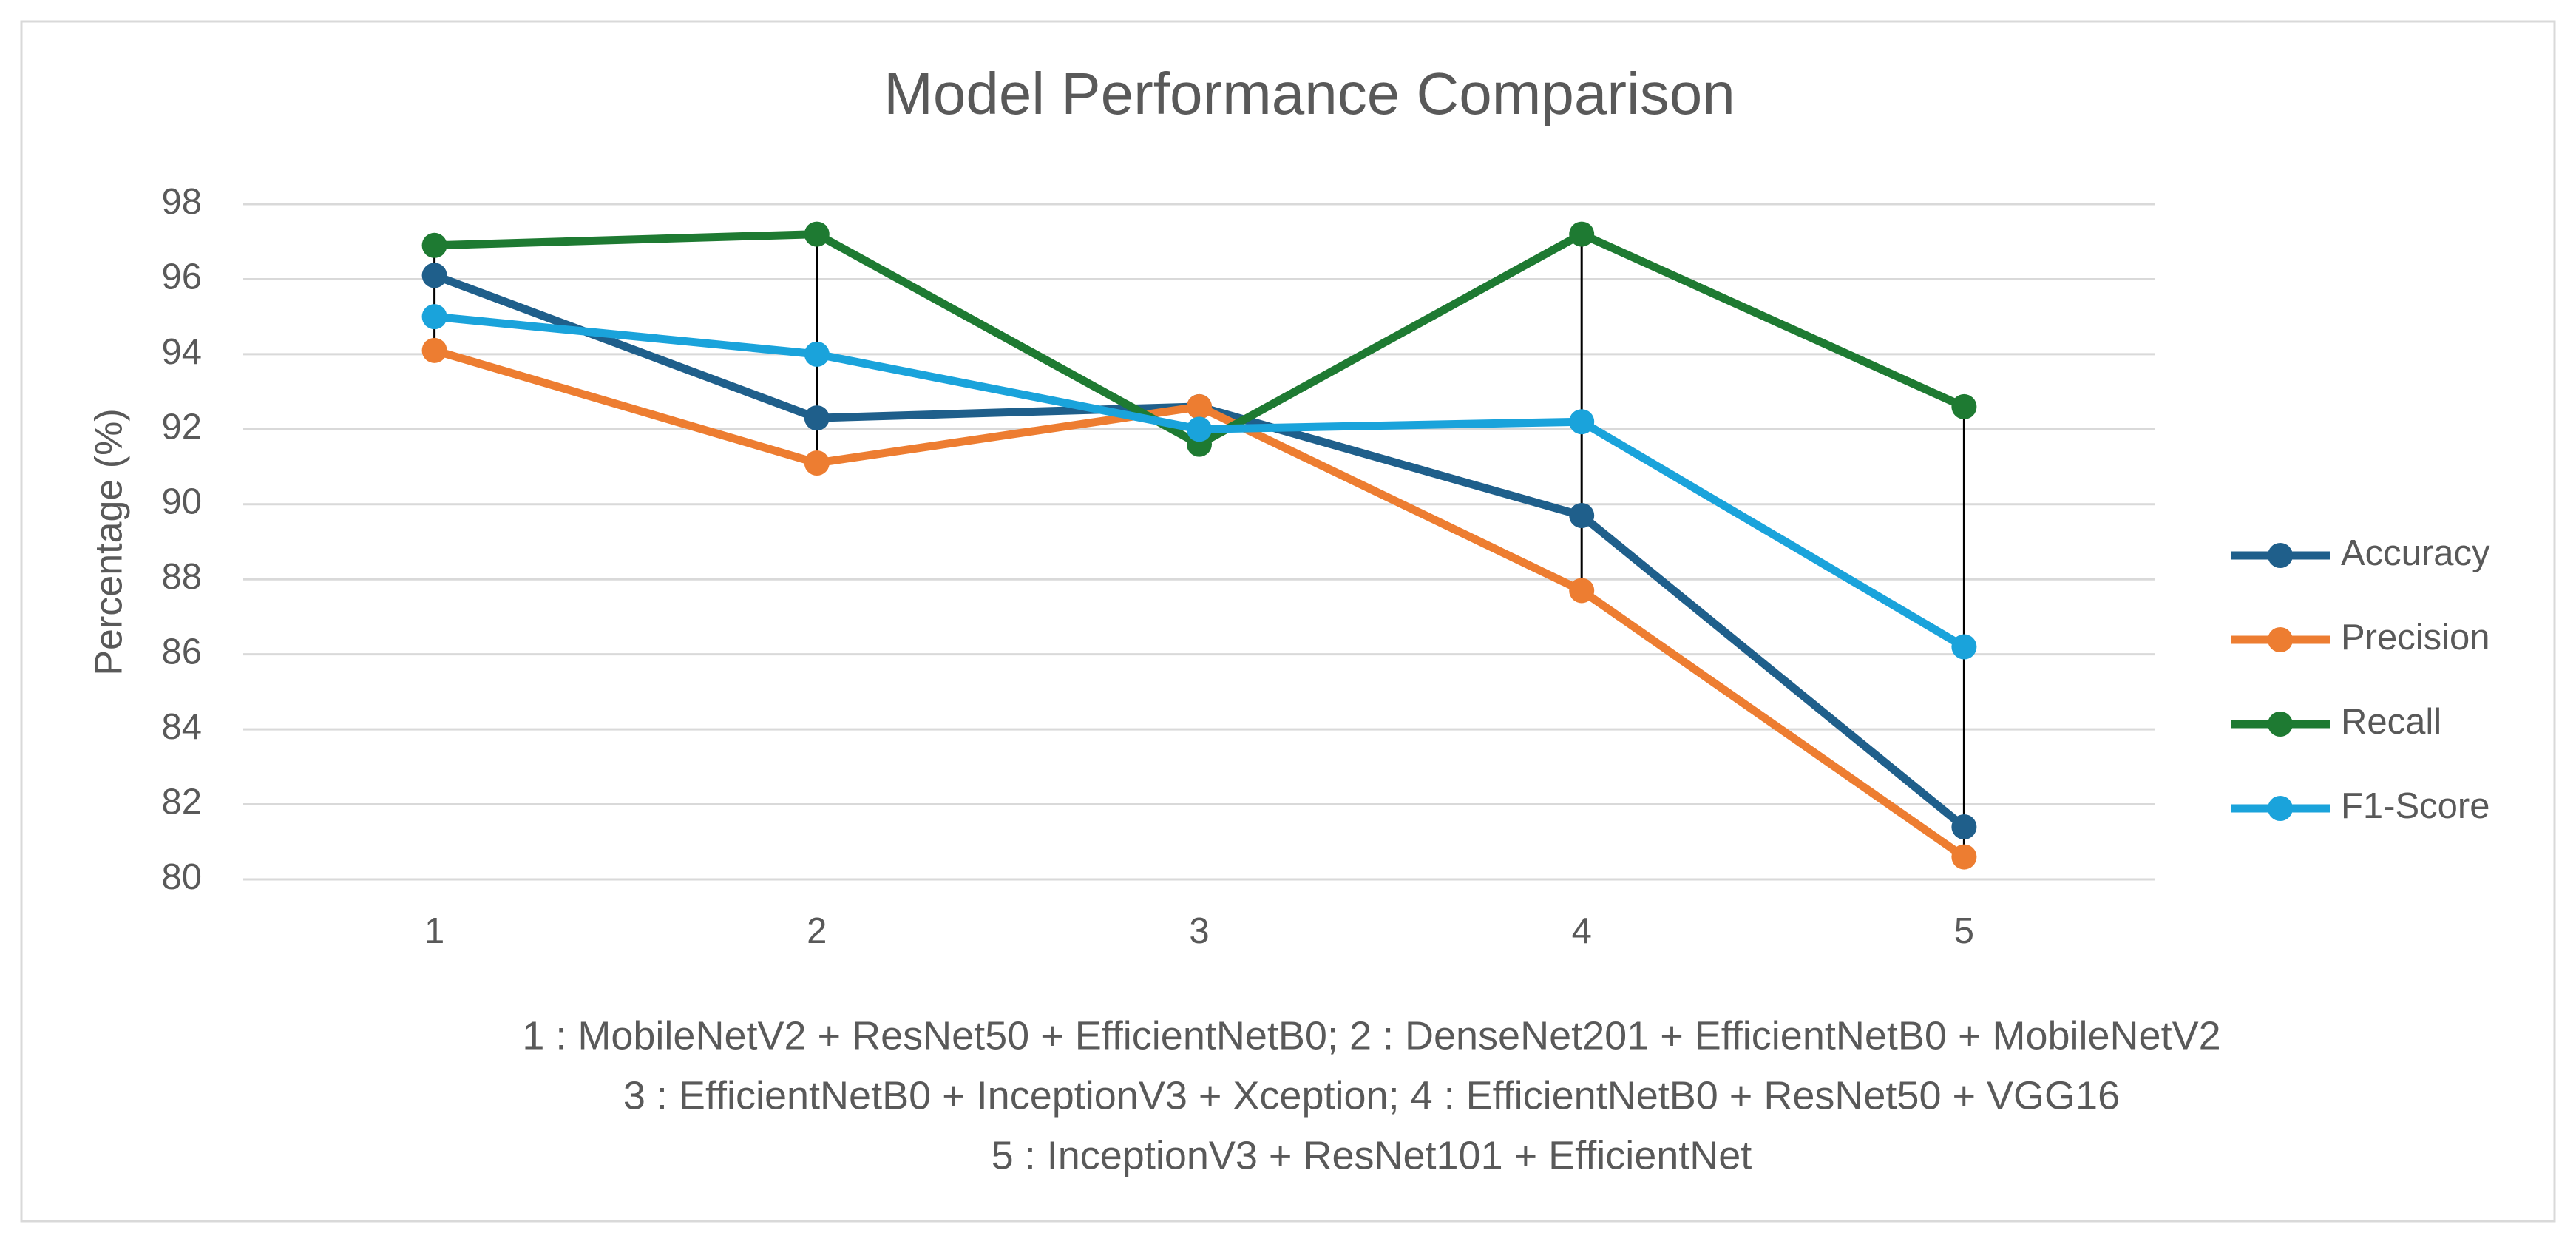 This screenshot has height=1247, width=2576. What do you see at coordinates (1582, 931) in the screenshot?
I see `x-tick-label: 4` at bounding box center [1582, 931].